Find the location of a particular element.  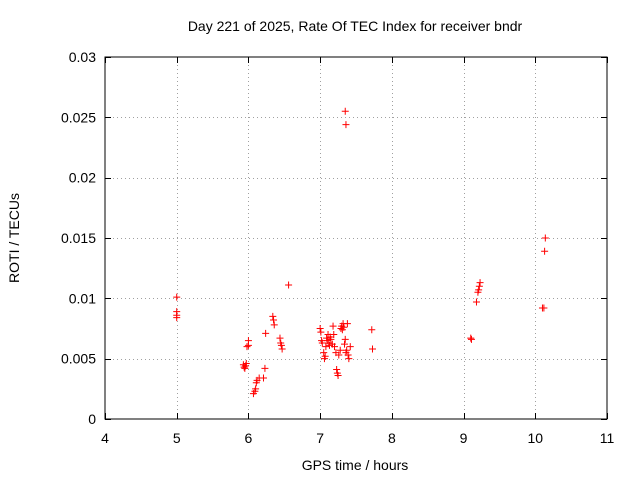

x-tick-label: 7 is located at coordinates (320, 438).